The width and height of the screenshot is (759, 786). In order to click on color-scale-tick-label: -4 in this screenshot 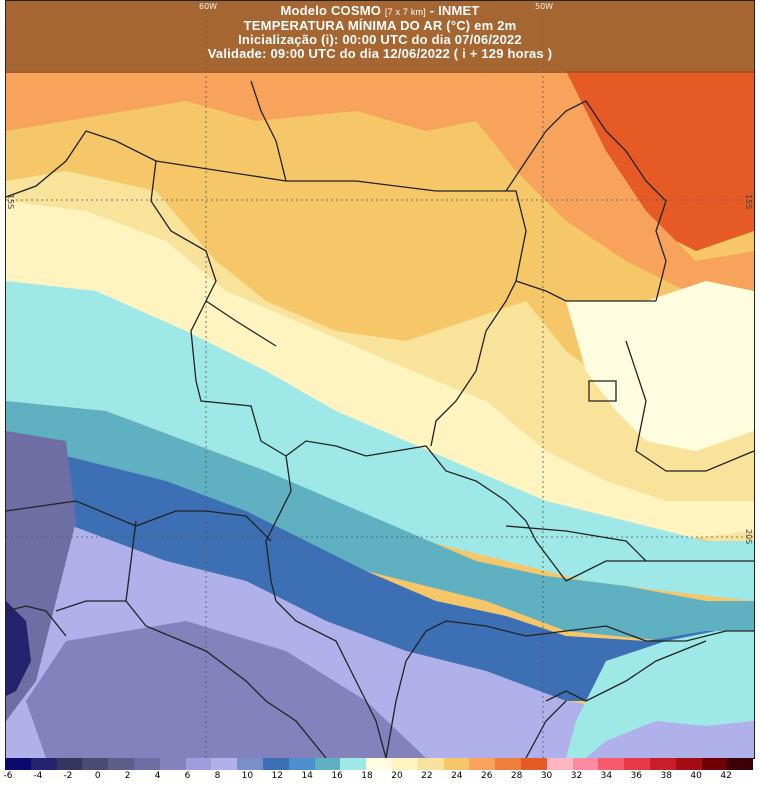, I will do `click(38, 776)`.